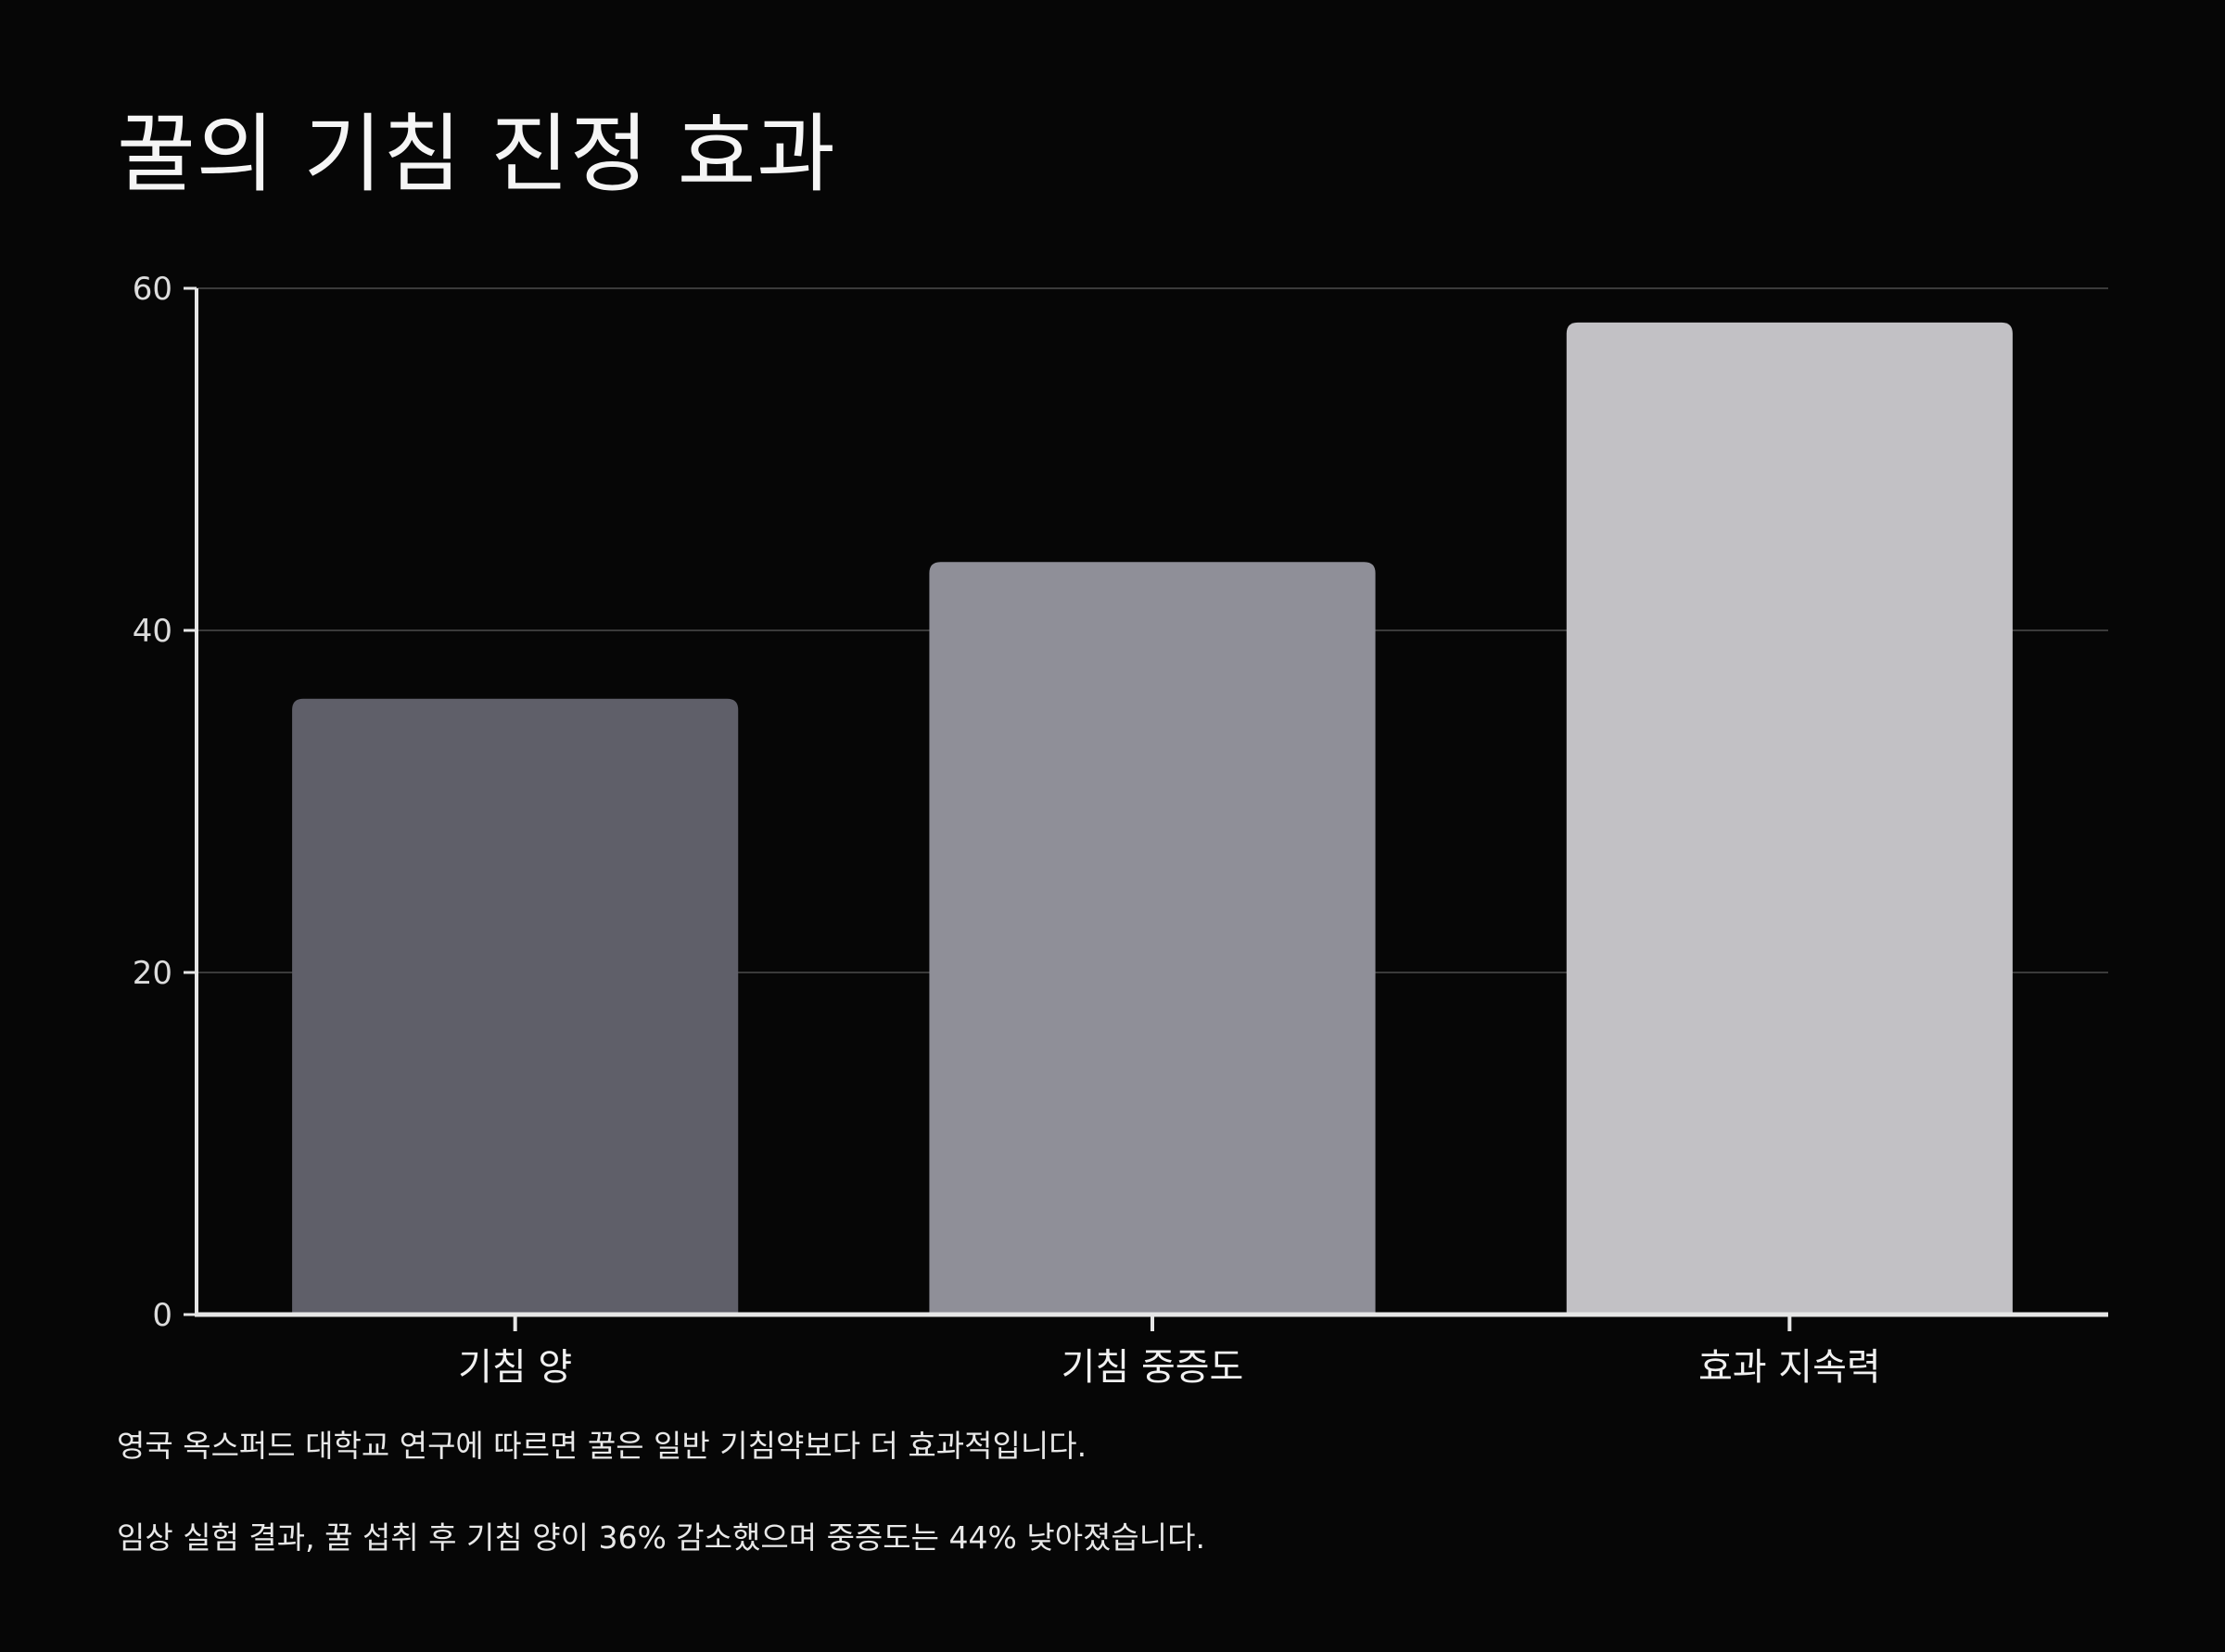 Image resolution: width=2225 pixels, height=1652 pixels. What do you see at coordinates (152, 289) in the screenshot?
I see `y-tick-label: 60` at bounding box center [152, 289].